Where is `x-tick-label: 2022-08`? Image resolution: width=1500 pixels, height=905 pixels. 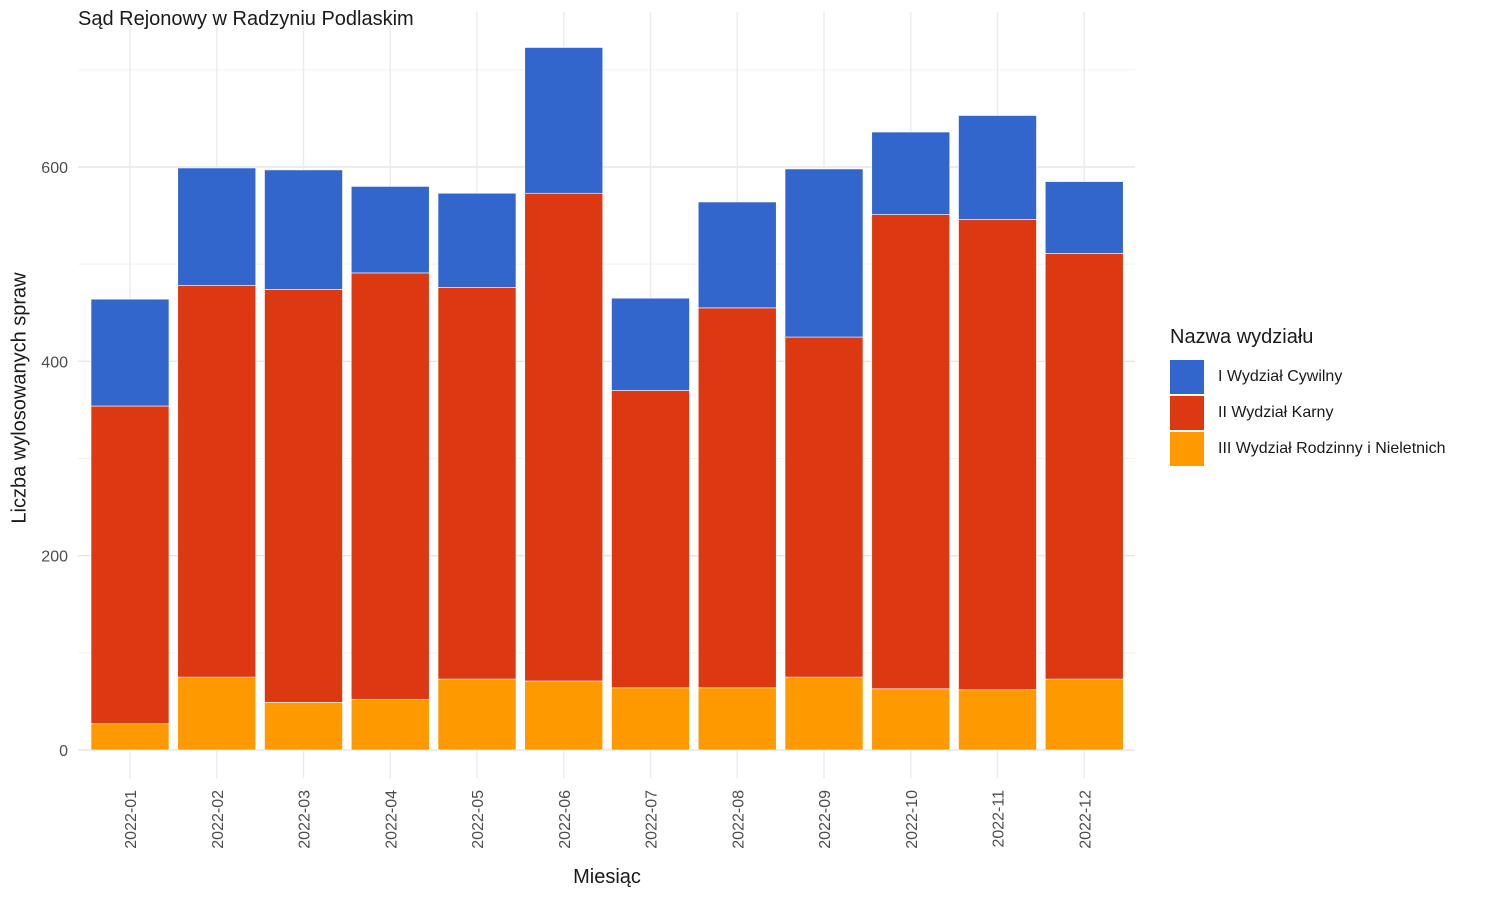 x-tick-label: 2022-08 is located at coordinates (738, 819).